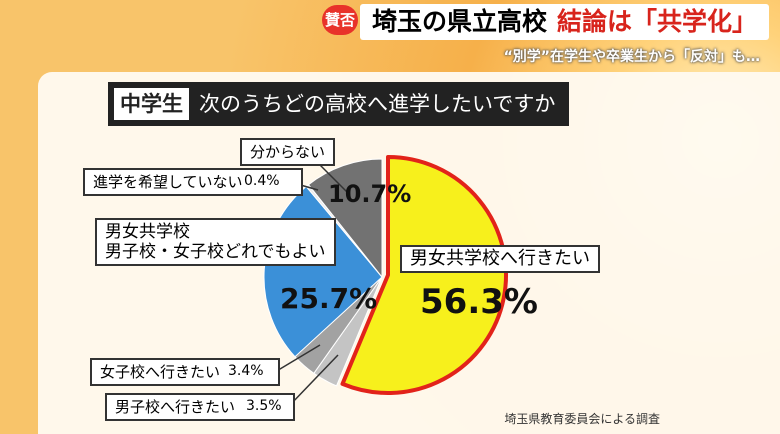 Image resolution: width=780 pixels, height=434 pixels. What do you see at coordinates (151, 104) in the screenshot?
I see `question-tag: 中学生` at bounding box center [151, 104].